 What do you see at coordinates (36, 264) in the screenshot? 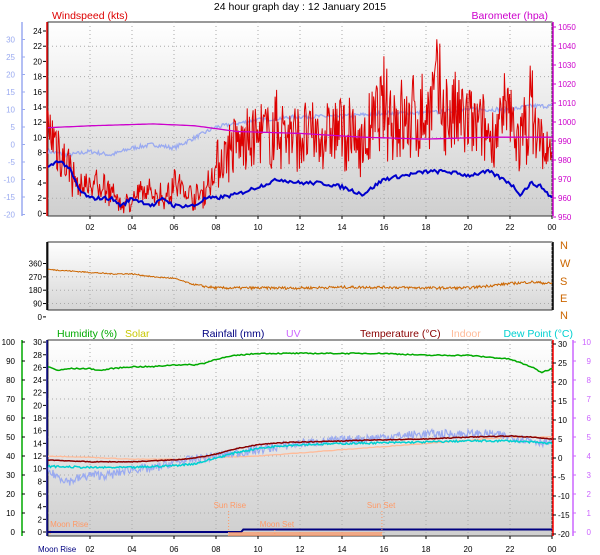
I see `direction-deg-tick-0: 360` at bounding box center [36, 264].